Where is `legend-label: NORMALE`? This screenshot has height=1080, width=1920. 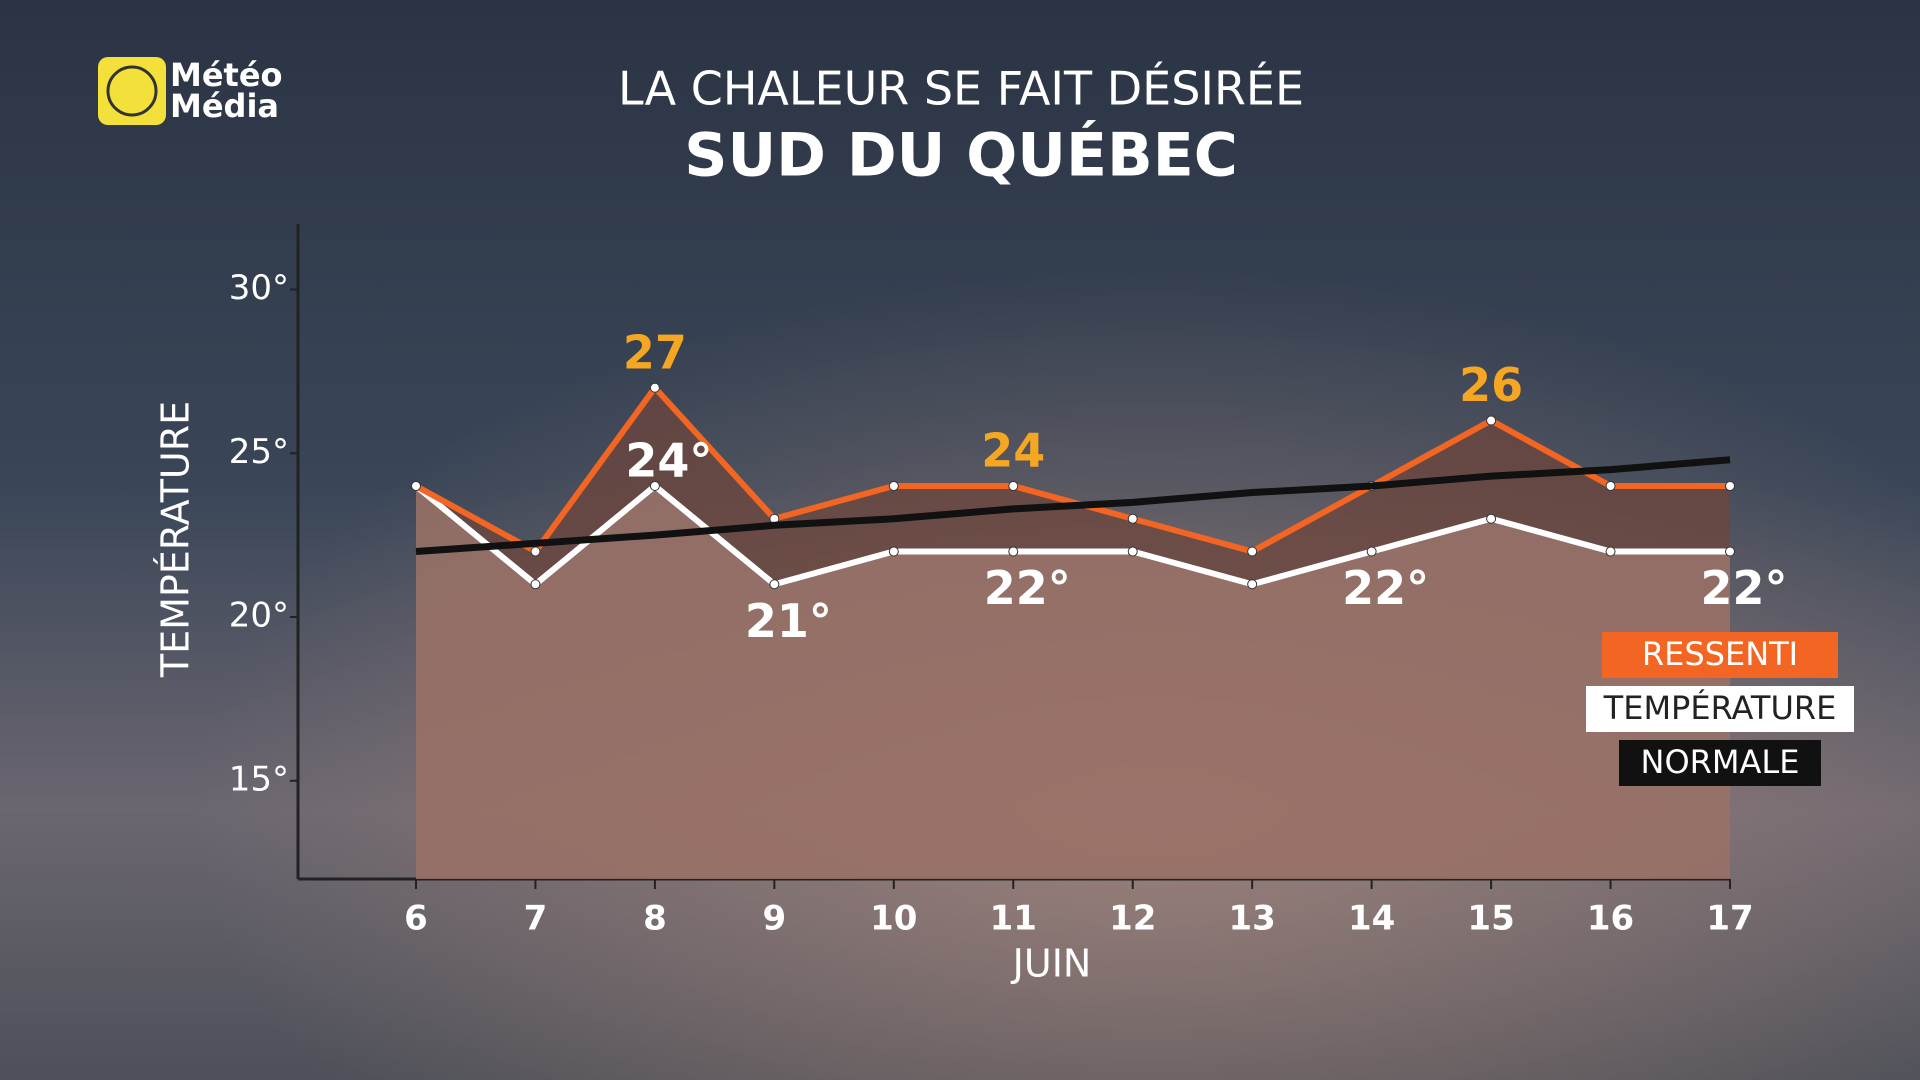
legend-label: NORMALE is located at coordinates (1720, 762).